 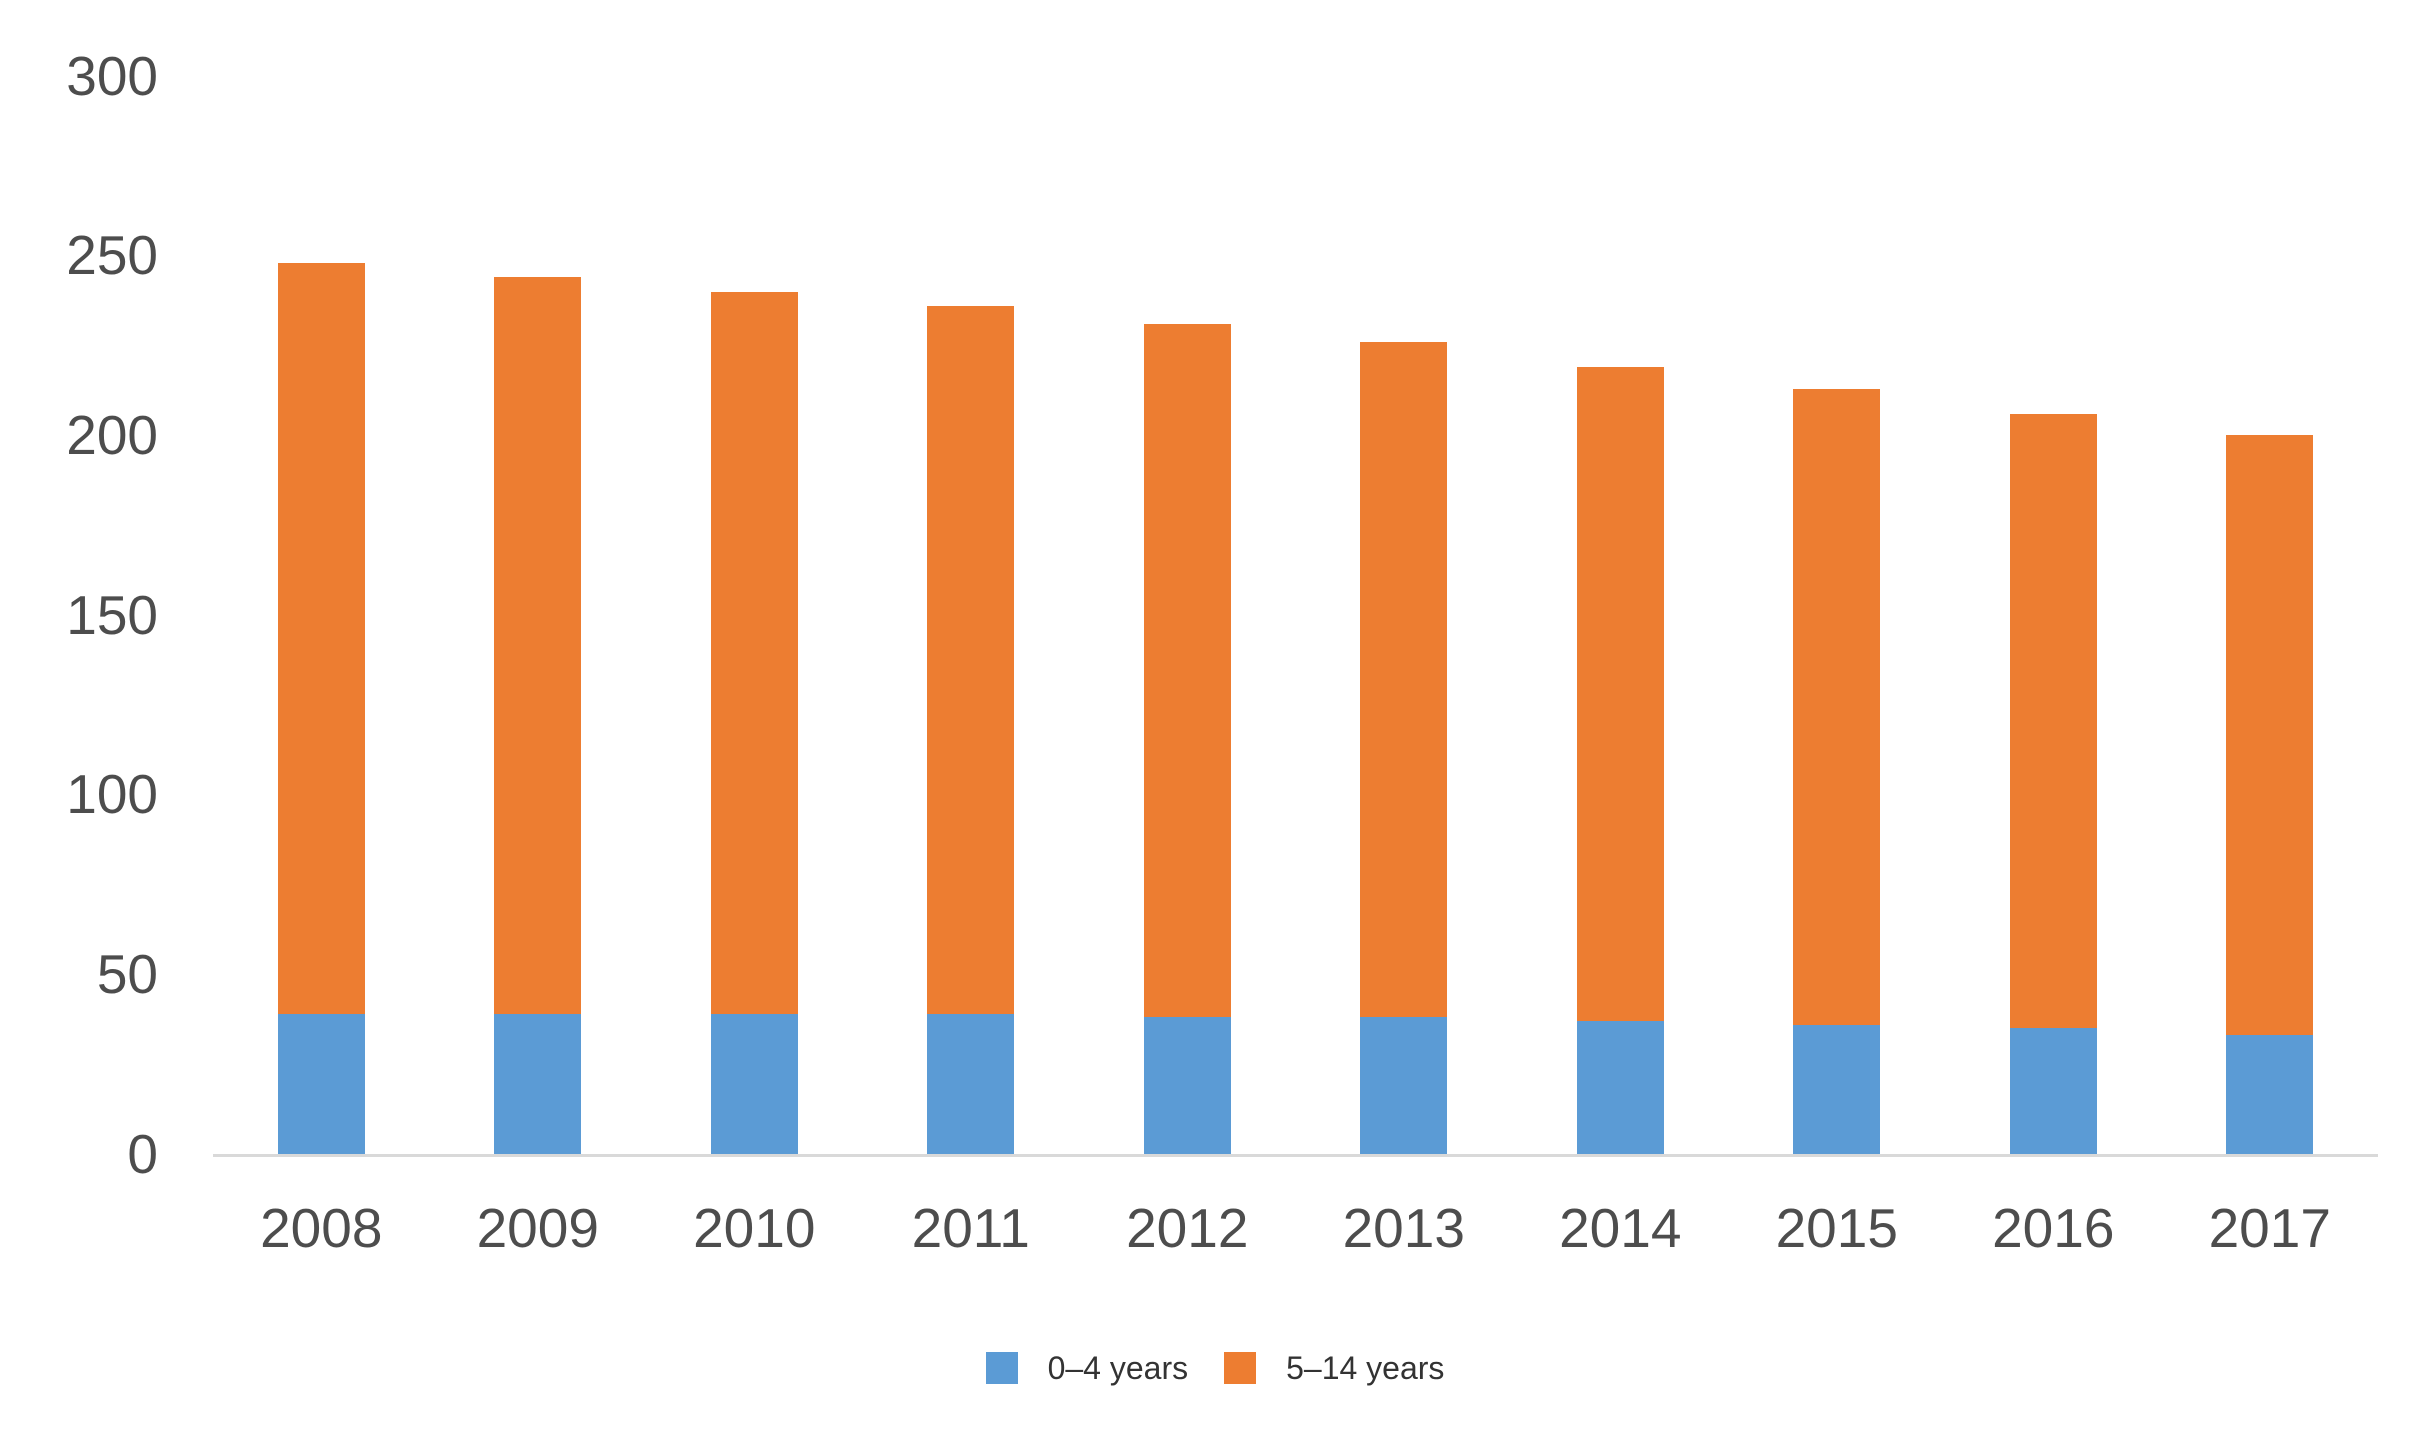 I want to click on bar-2012-5-14-years, so click(x=1187, y=670).